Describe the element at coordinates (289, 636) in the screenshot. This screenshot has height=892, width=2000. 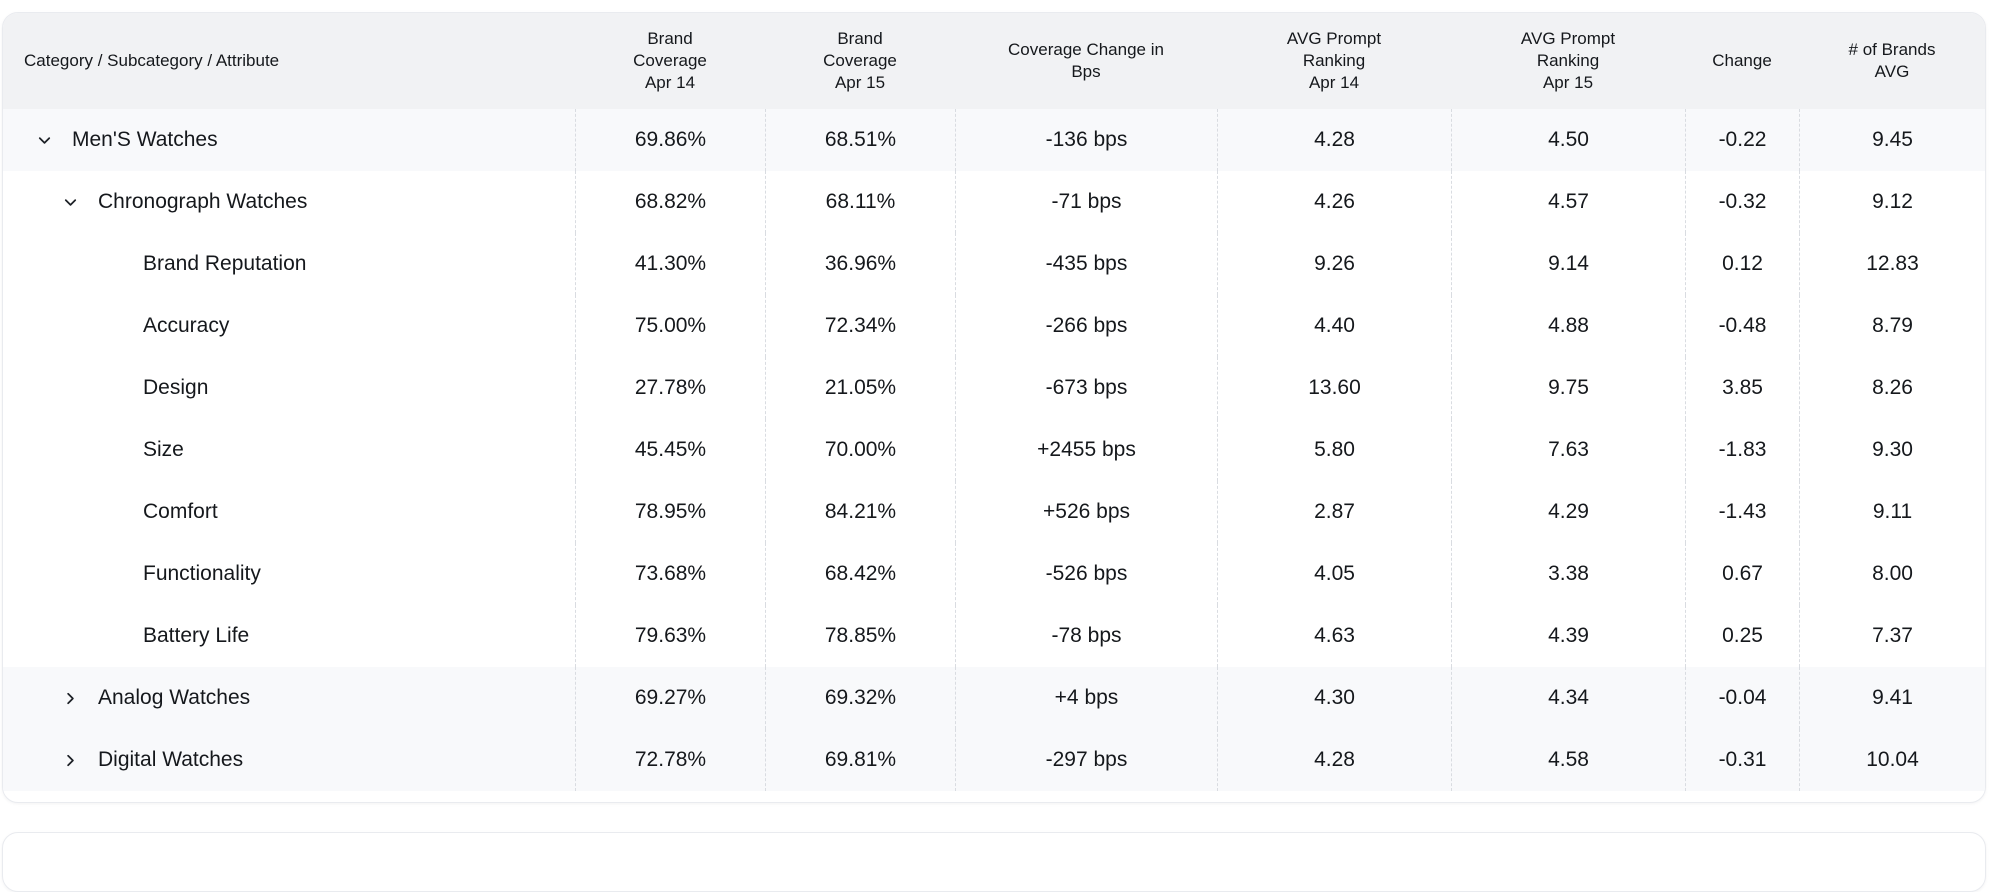
I see `row-label-cell: Battery Life` at that location.